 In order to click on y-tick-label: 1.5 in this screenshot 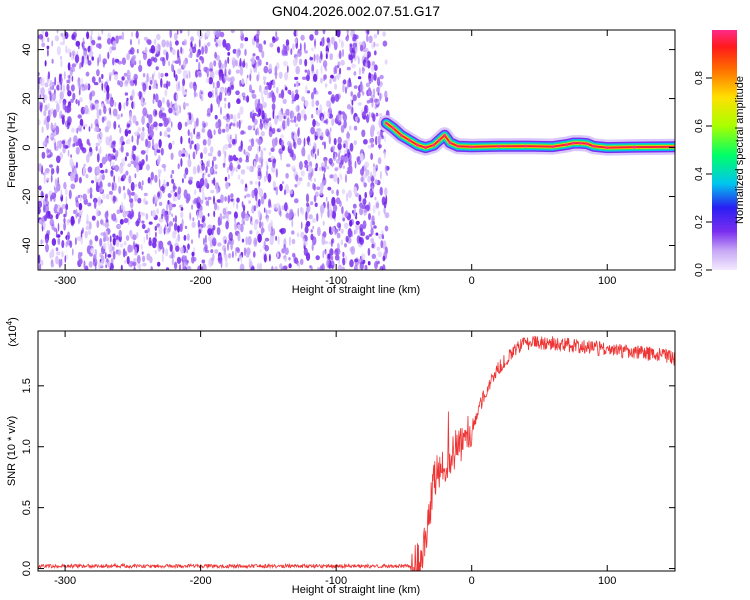, I will do `click(27, 385)`.